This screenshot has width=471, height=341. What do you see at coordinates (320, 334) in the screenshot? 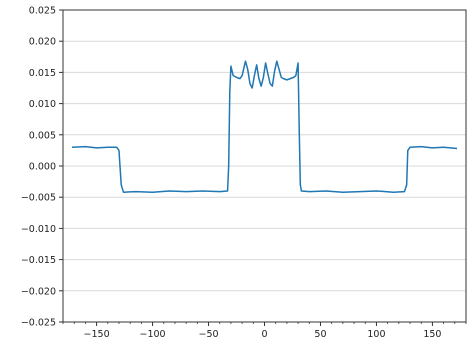
I see `x-tick-label: 50` at bounding box center [320, 334].